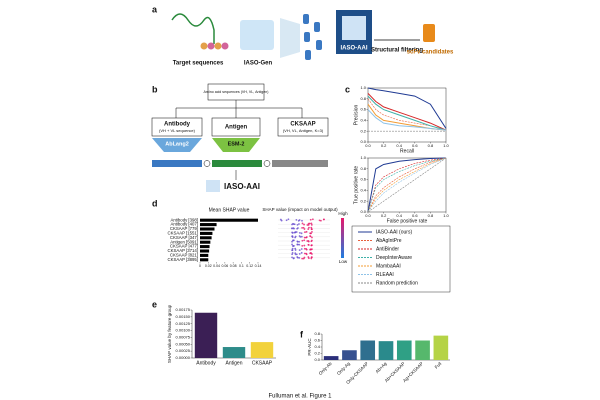 Image resolution: width=600 pixels, height=400 pixels. What do you see at coordinates (356, 115) in the screenshot?
I see `y-axis-label: Precision` at bounding box center [356, 115].